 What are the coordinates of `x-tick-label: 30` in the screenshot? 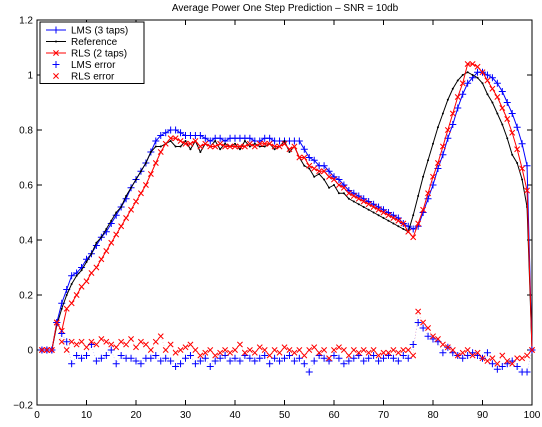 It's located at (186, 415).